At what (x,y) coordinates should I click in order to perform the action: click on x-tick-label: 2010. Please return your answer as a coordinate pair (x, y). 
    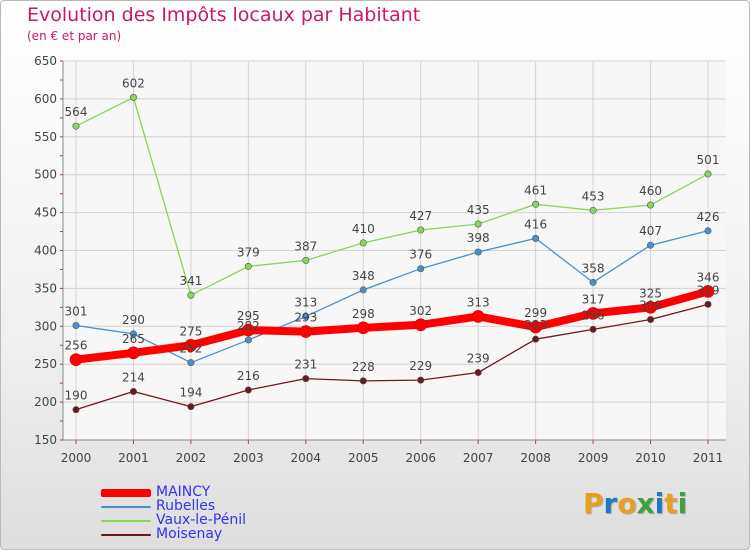
    Looking at the image, I should click on (650, 458).